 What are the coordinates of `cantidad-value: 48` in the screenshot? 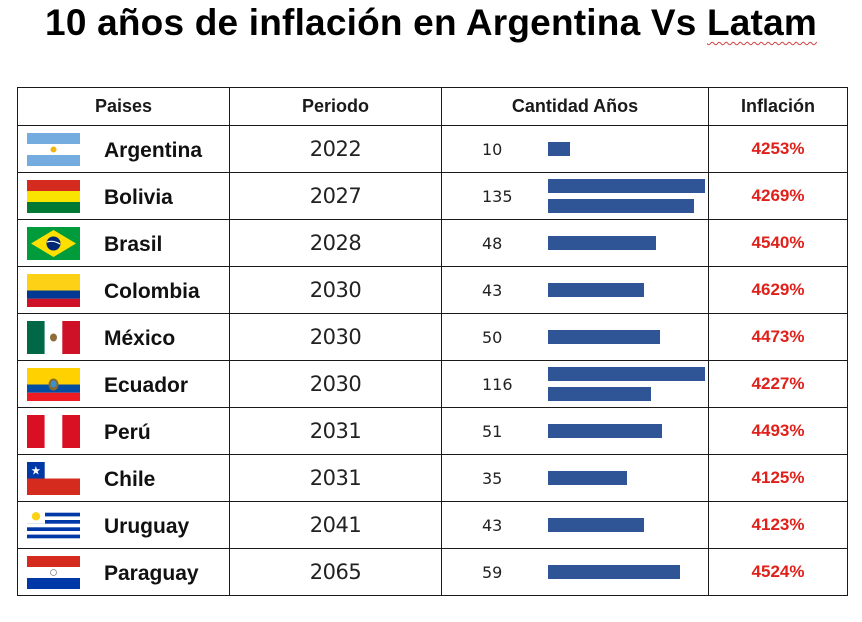 It's located at (492, 243).